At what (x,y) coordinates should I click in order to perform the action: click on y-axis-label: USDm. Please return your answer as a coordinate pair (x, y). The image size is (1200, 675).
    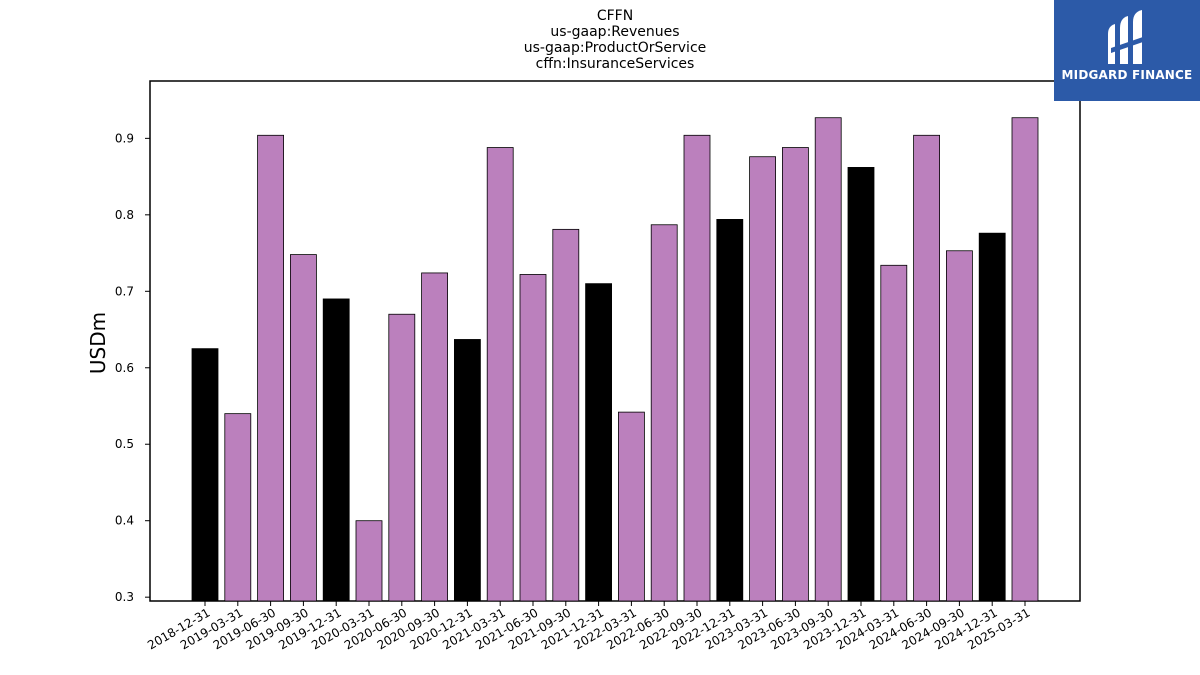
    Looking at the image, I should click on (98, 343).